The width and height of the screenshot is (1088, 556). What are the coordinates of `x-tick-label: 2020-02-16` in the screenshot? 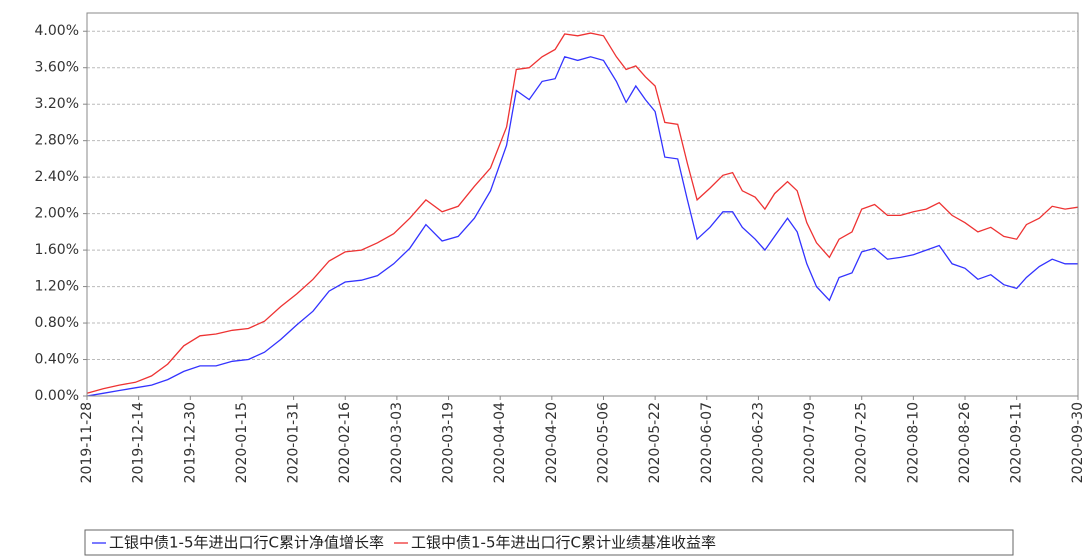 It's located at (345, 442).